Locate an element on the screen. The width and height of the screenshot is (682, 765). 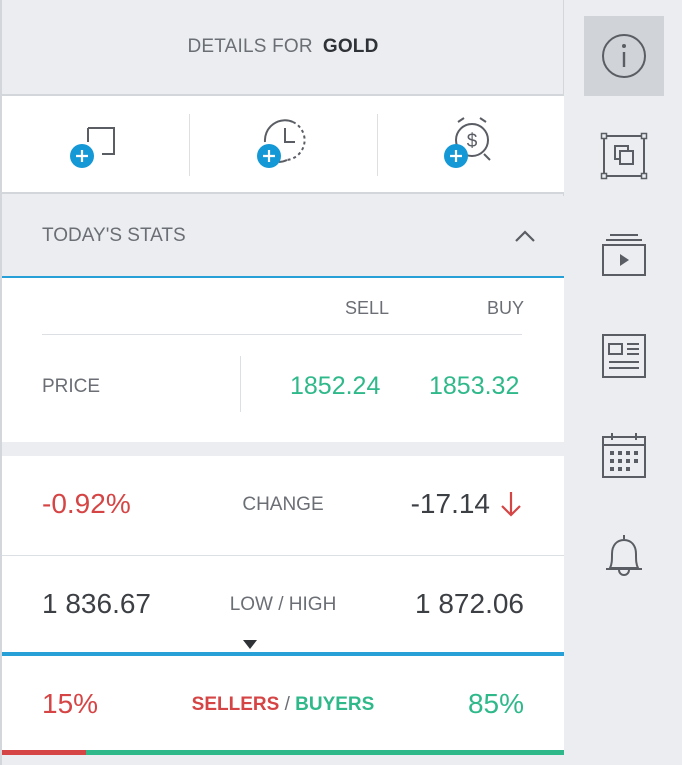
add-to-watchlist-button is located at coordinates (95, 144).